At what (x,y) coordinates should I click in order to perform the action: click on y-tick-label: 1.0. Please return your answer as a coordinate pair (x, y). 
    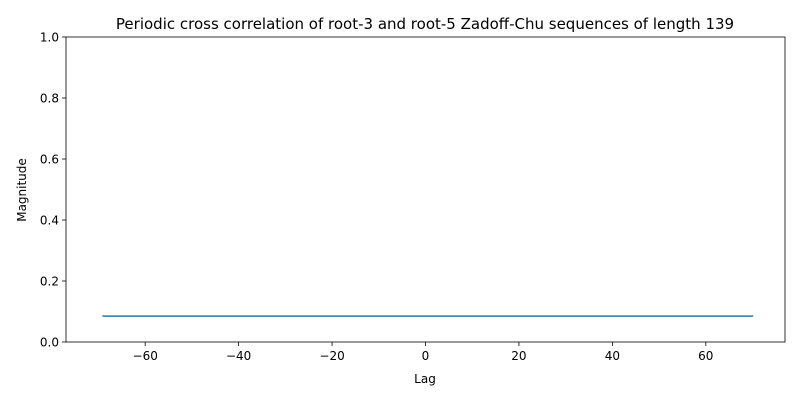
    Looking at the image, I should click on (49, 38).